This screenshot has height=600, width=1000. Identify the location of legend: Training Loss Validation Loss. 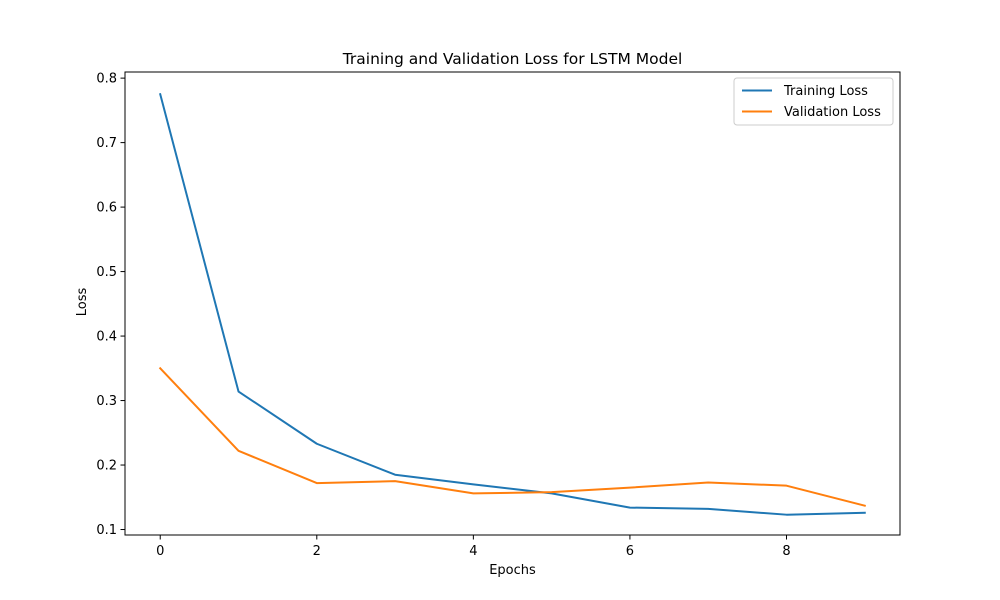
(813, 101).